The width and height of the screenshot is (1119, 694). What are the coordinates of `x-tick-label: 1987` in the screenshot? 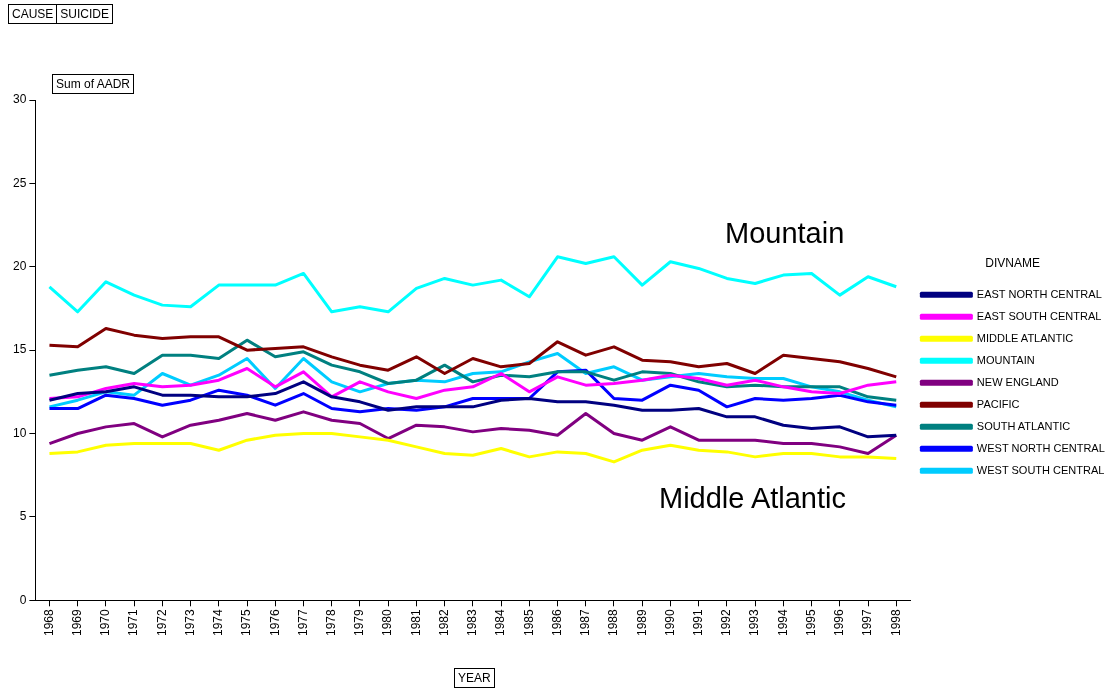 It's located at (585, 622).